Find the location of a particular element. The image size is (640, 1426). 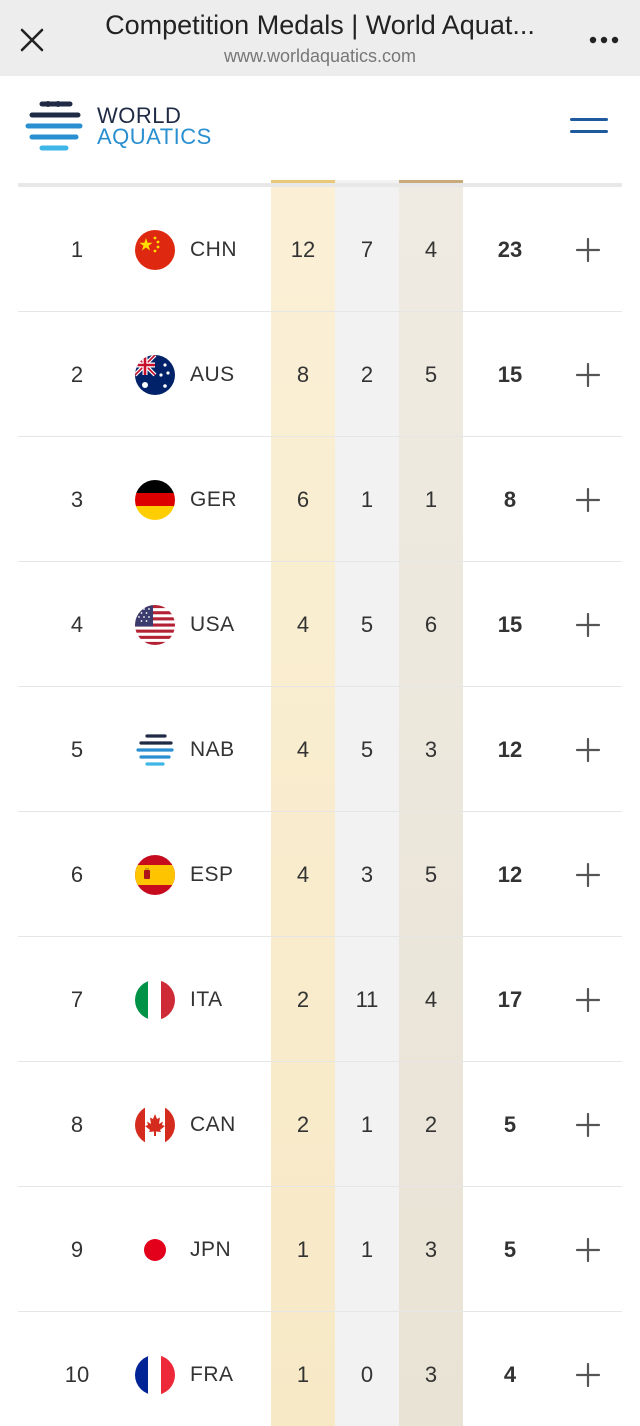

italy-flag-icon is located at coordinates (155, 999).